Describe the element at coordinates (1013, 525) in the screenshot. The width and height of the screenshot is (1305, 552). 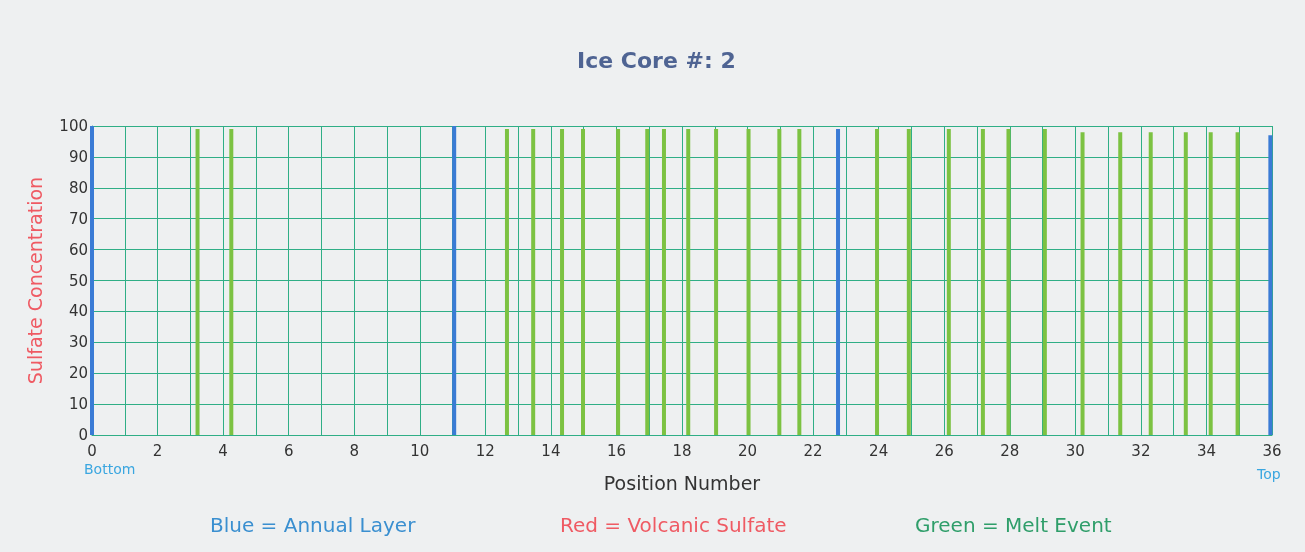
I see `text: Green = Melt Event` at that location.